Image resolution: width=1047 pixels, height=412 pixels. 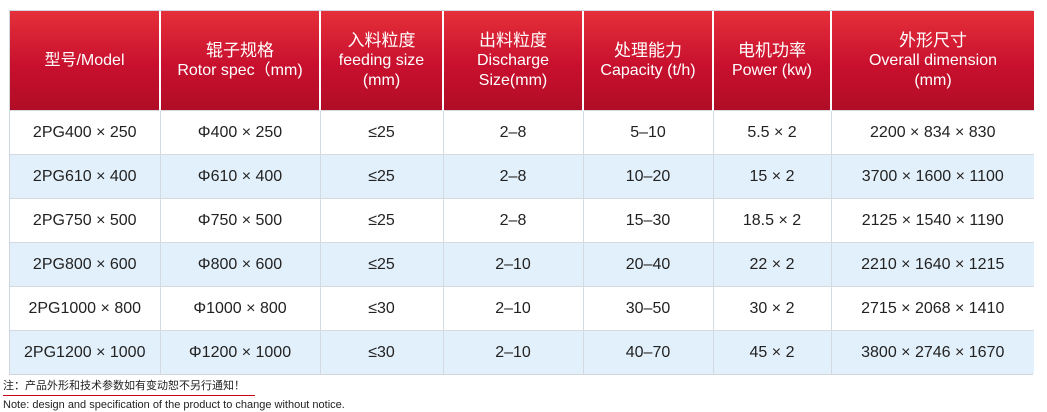 I want to click on cell-capacity: 10–20, so click(x=647, y=176).